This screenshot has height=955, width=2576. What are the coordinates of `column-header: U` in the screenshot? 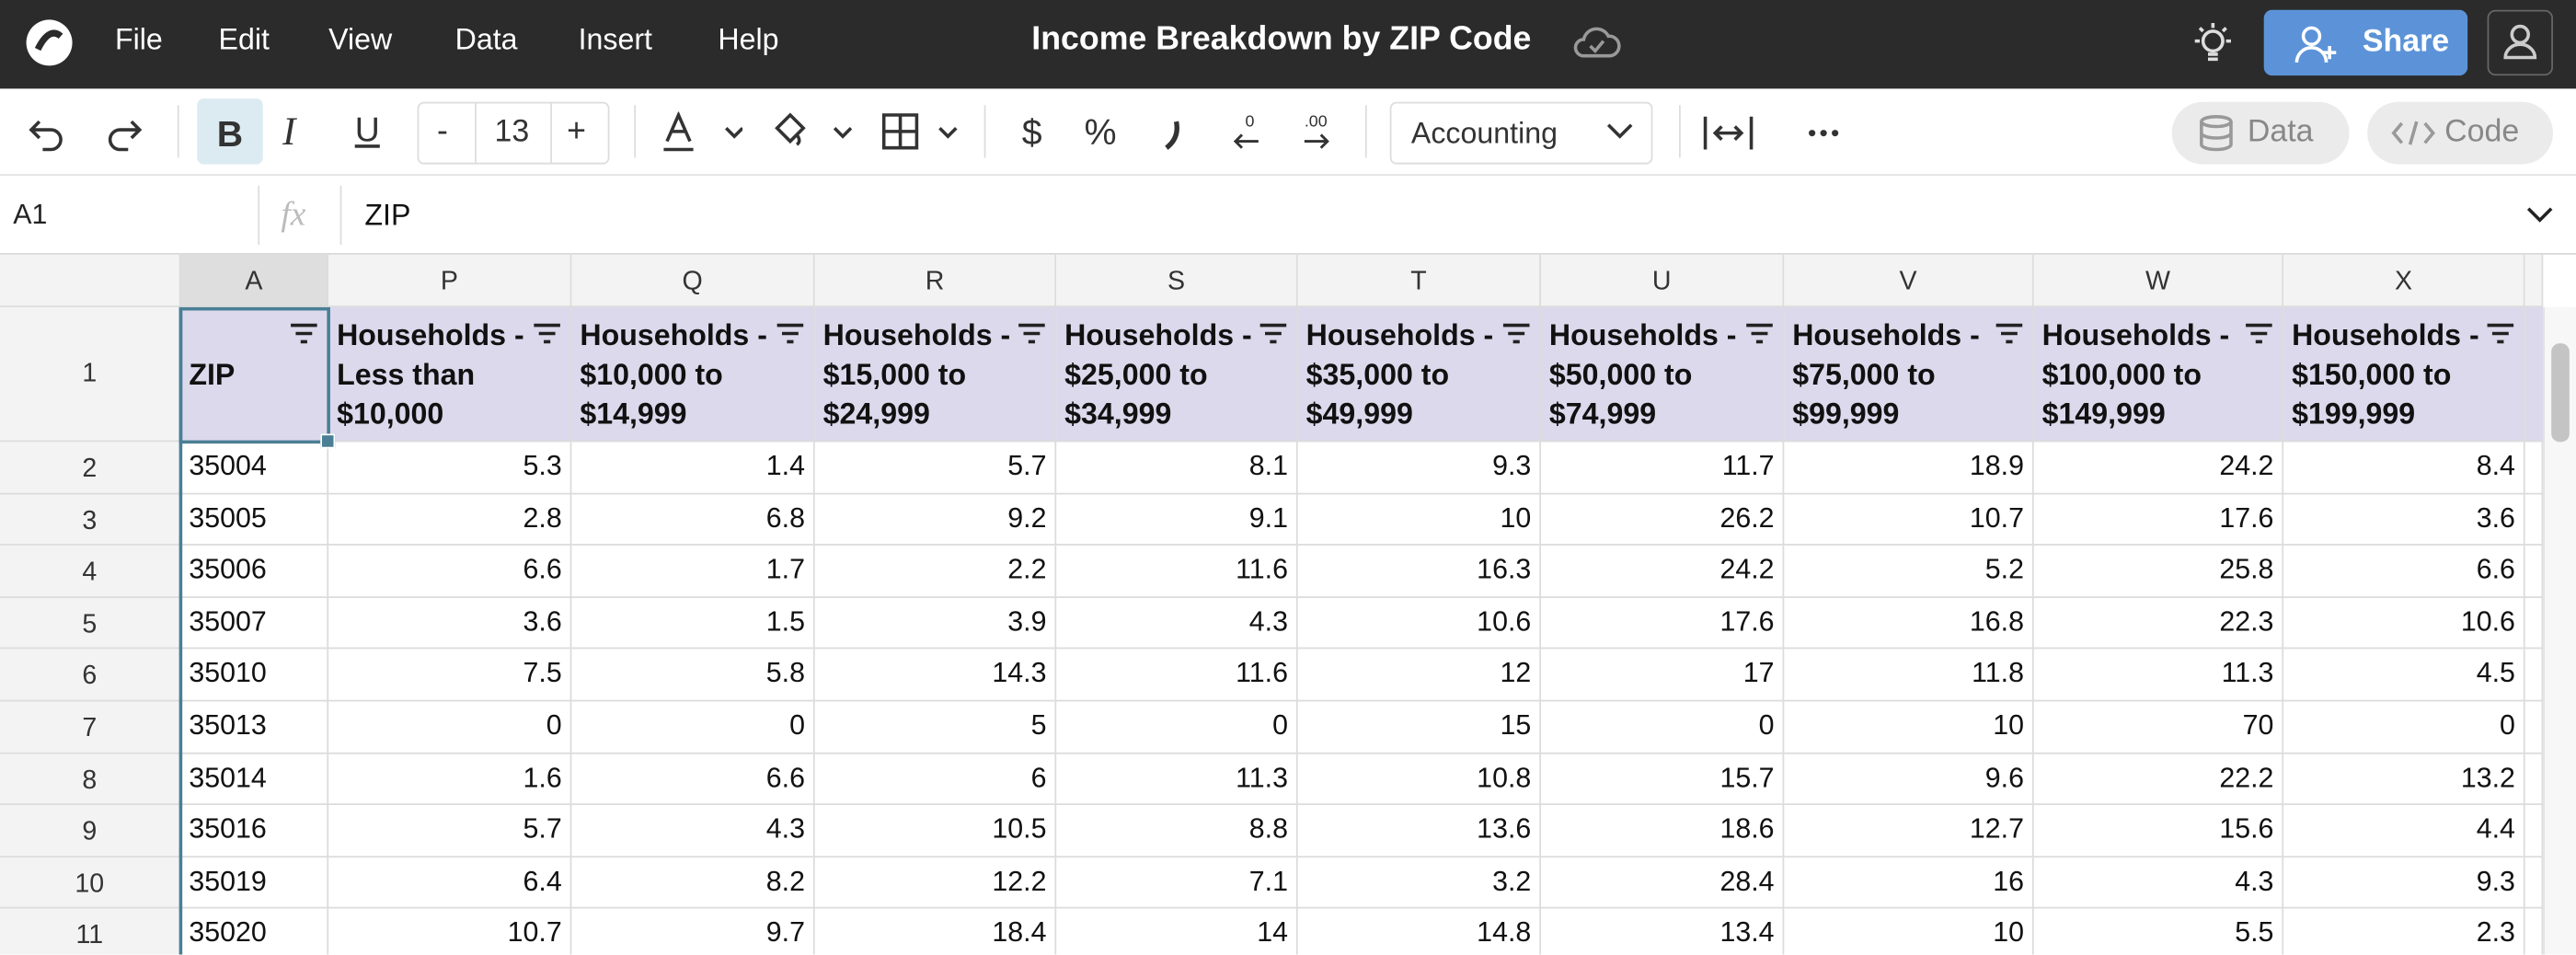 It's located at (1662, 281).